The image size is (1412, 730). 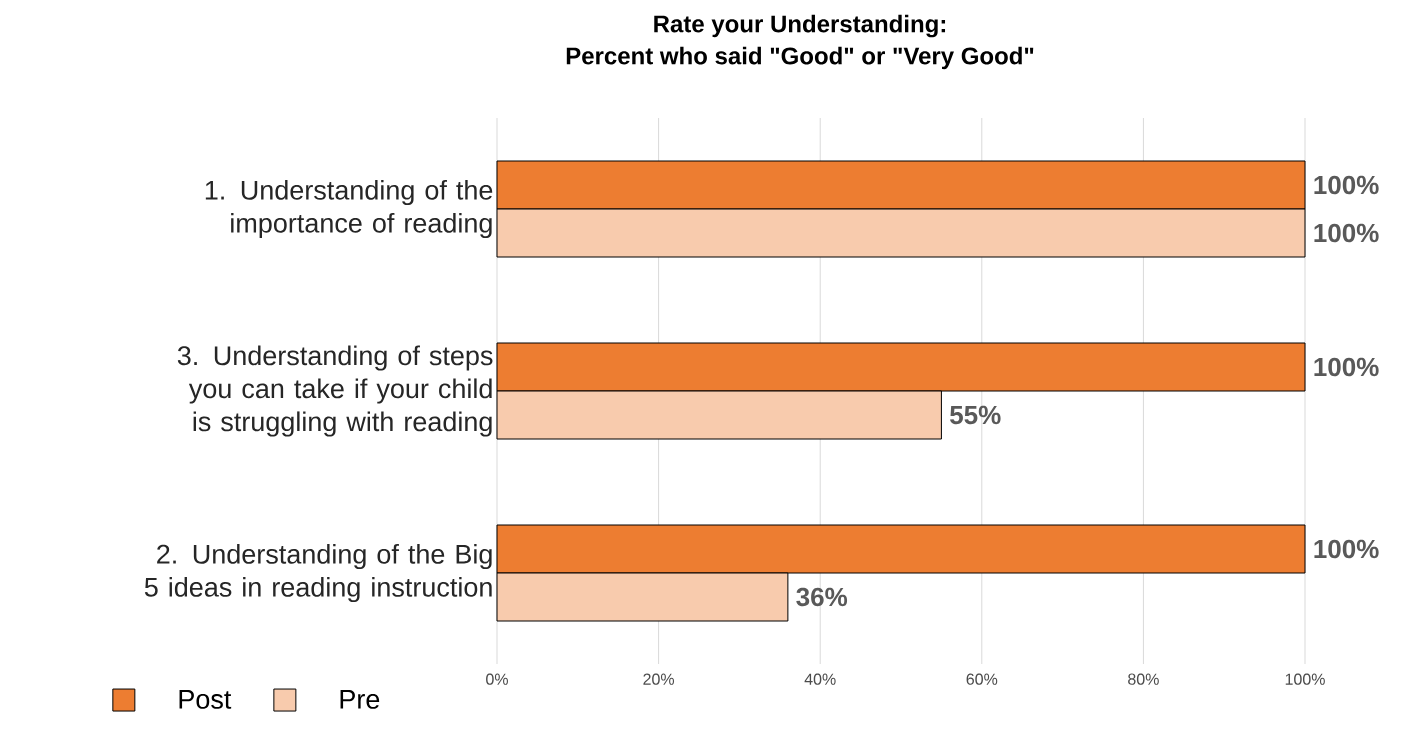 What do you see at coordinates (349, 209) in the screenshot?
I see `y-tick-label: 1. Understanding of the importance of reading` at bounding box center [349, 209].